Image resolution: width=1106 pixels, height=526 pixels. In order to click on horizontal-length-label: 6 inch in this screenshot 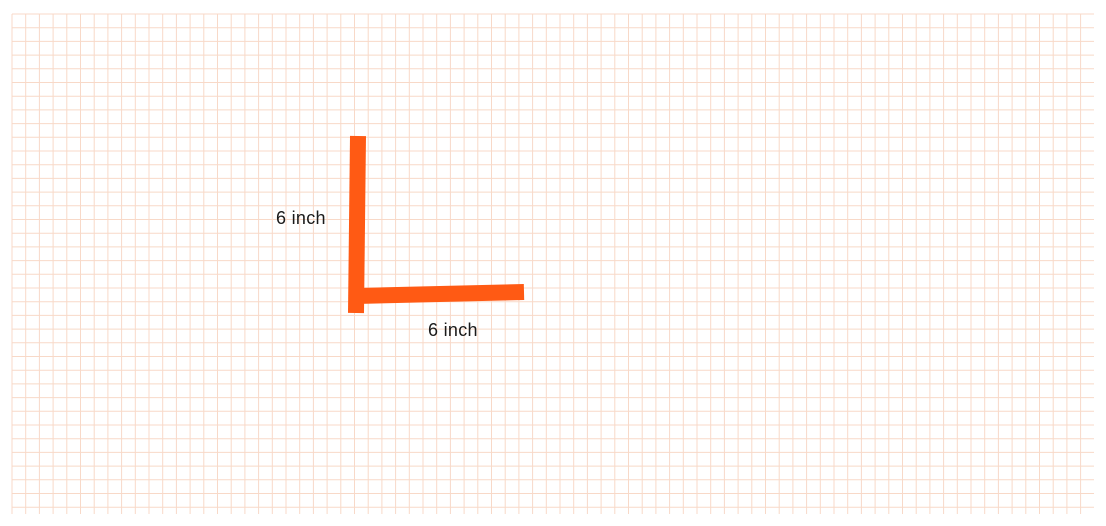, I will do `click(453, 330)`.